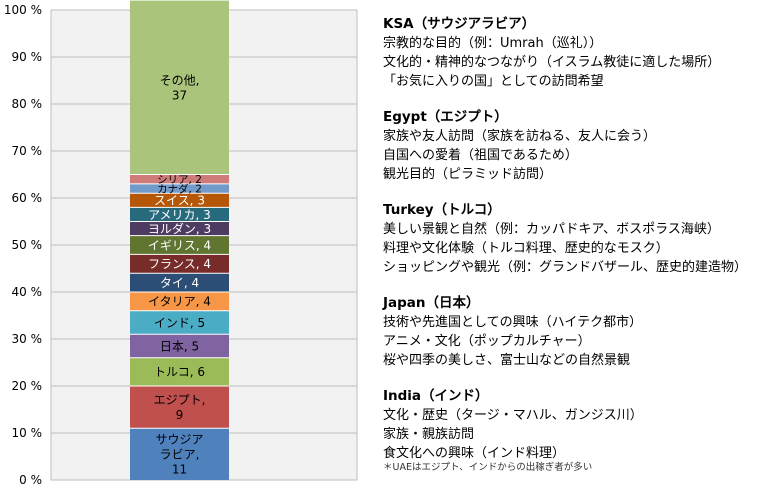 The width and height of the screenshot is (772, 489). What do you see at coordinates (27, 198) in the screenshot?
I see `y-tick-label: 60 %` at bounding box center [27, 198].